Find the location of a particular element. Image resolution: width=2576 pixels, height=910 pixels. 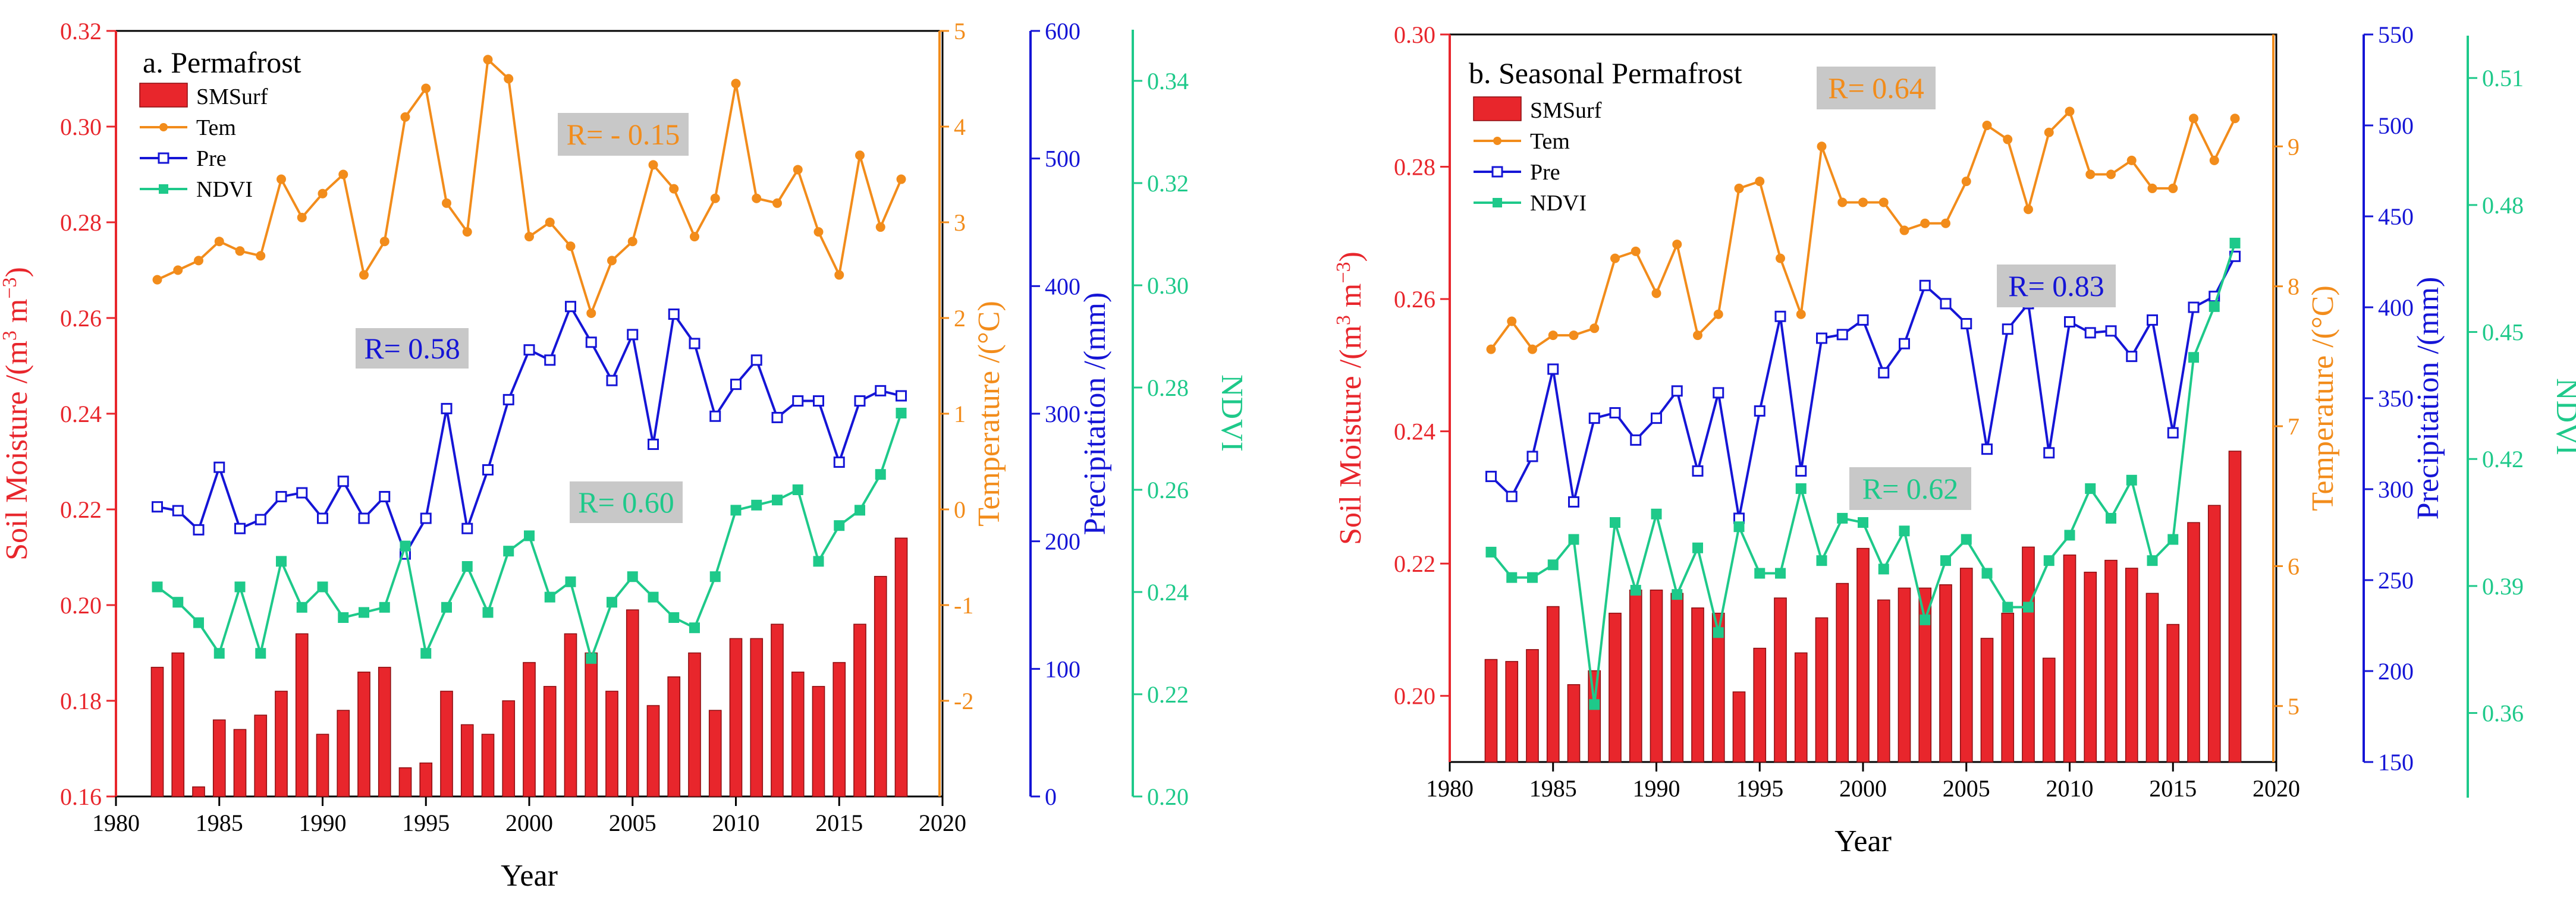

ndvi-axis-label: NDVI is located at coordinates (1232, 413).